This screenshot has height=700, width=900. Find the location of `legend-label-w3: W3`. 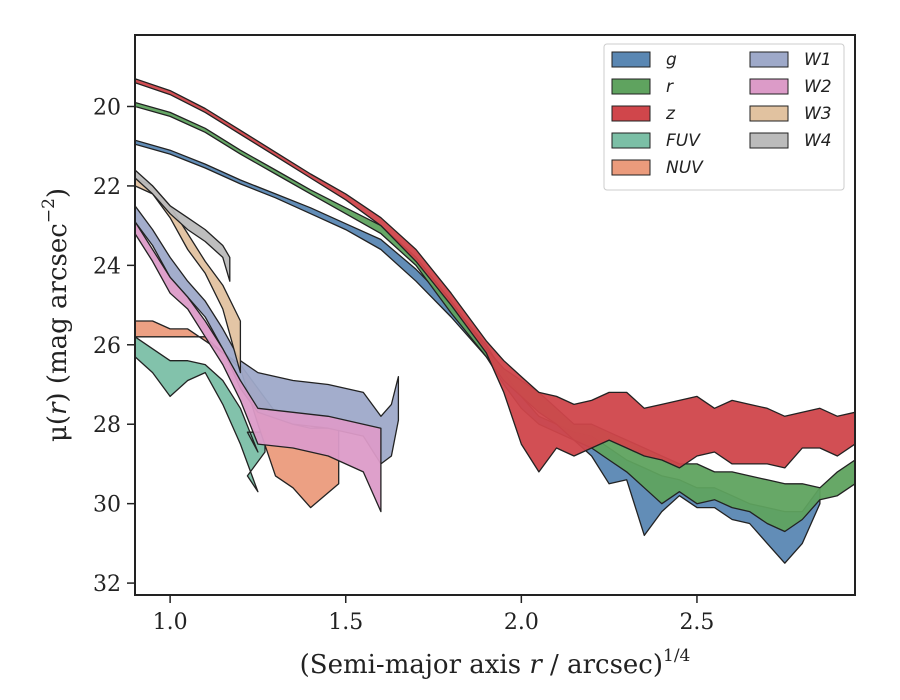

legend-label-w3: W3 is located at coordinates (818, 114).